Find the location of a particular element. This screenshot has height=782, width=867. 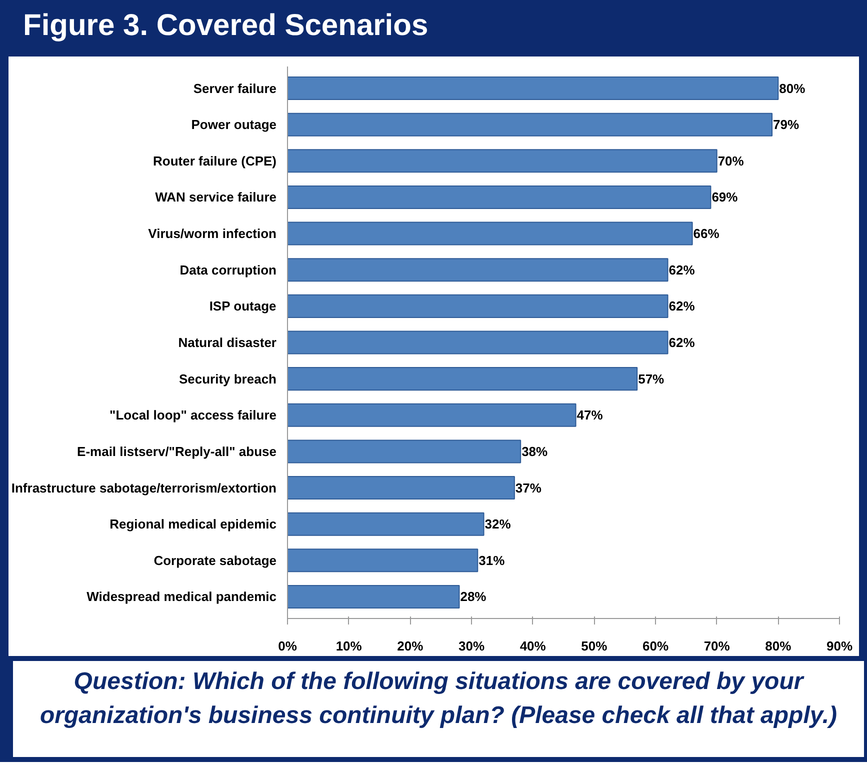

x-tick-label: 0% is located at coordinates (288, 646).